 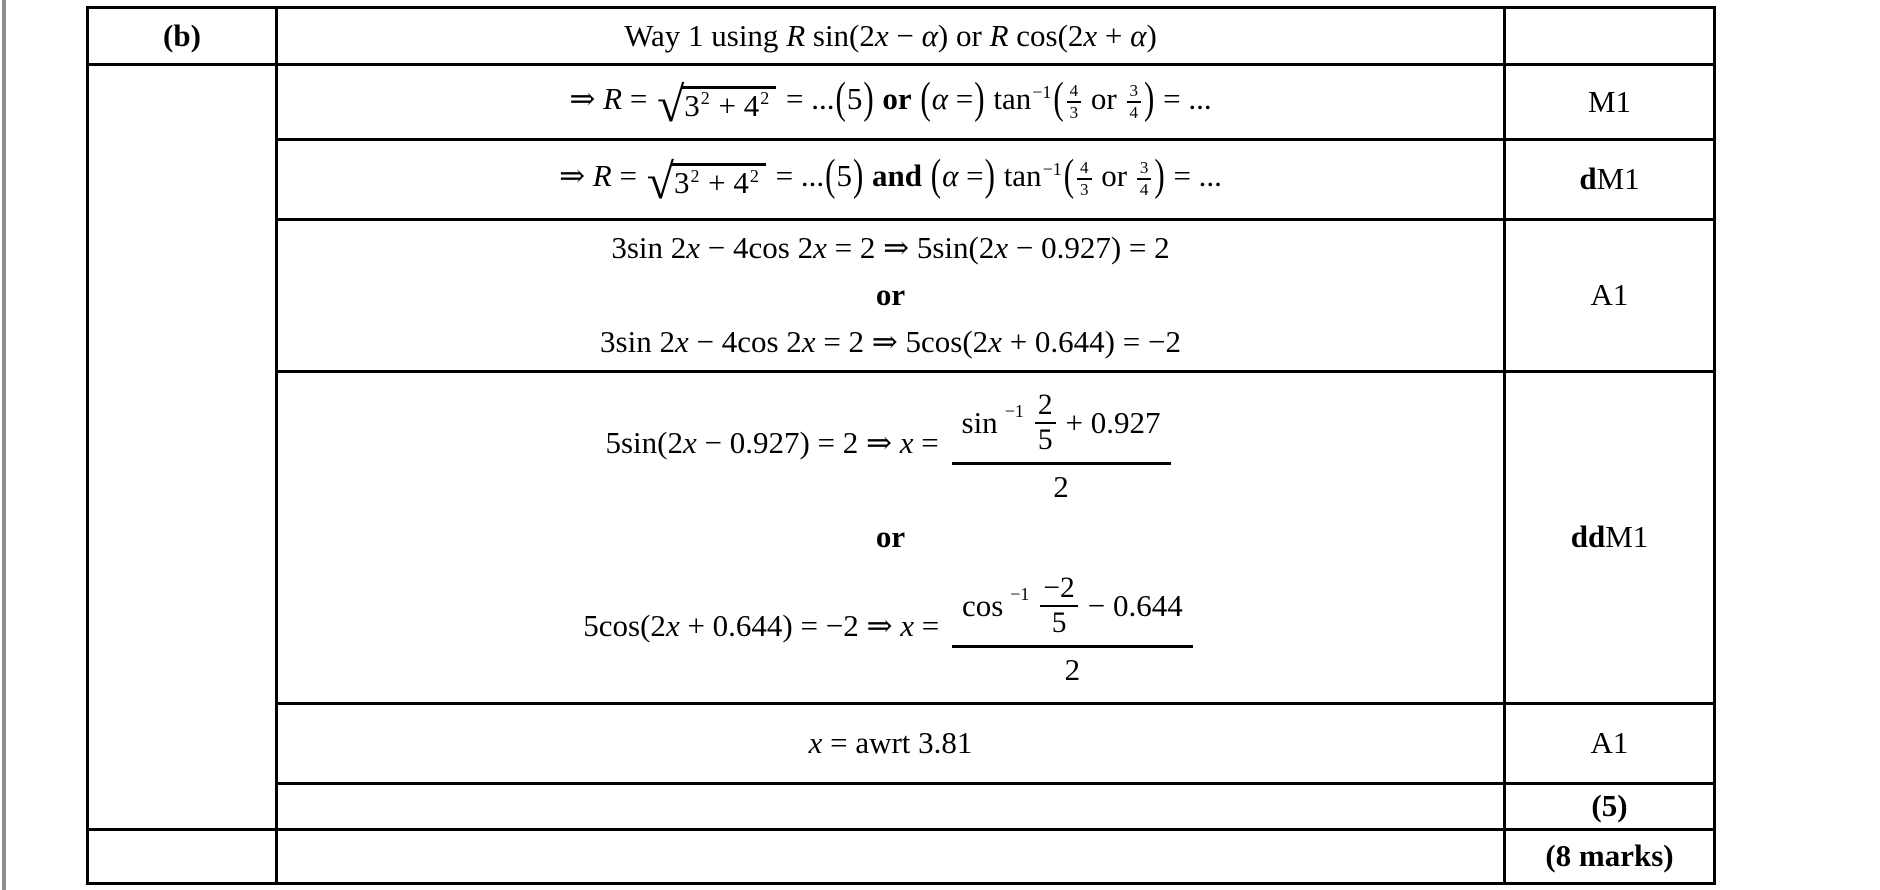 What do you see at coordinates (890, 806) in the screenshot?
I see `cell-subtotal-working-empty` at bounding box center [890, 806].